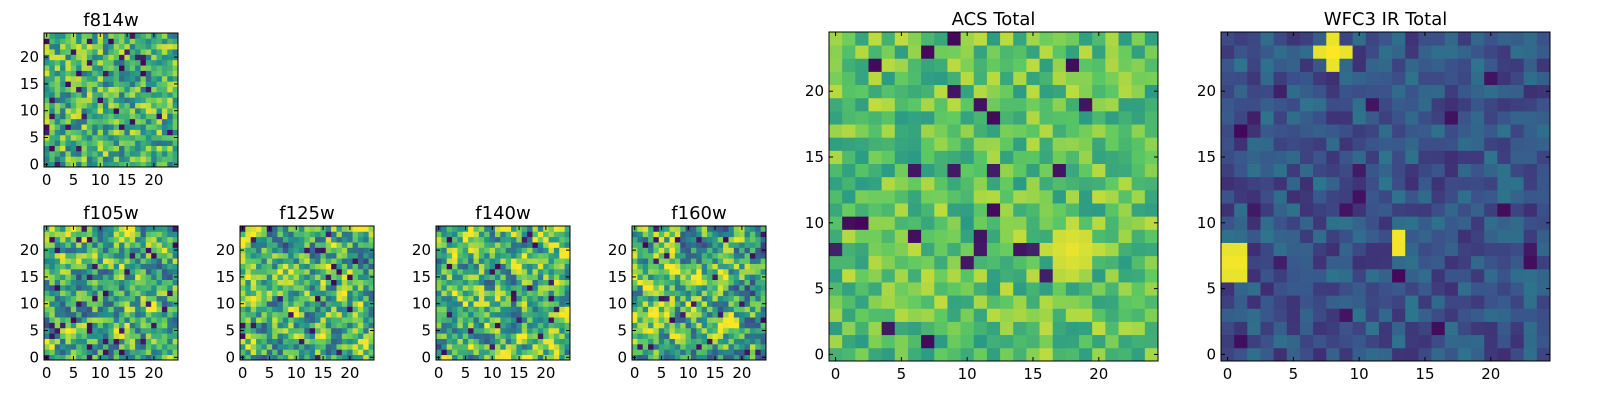  What do you see at coordinates (421, 250) in the screenshot?
I see `y-tick-label: 20` at bounding box center [421, 250].